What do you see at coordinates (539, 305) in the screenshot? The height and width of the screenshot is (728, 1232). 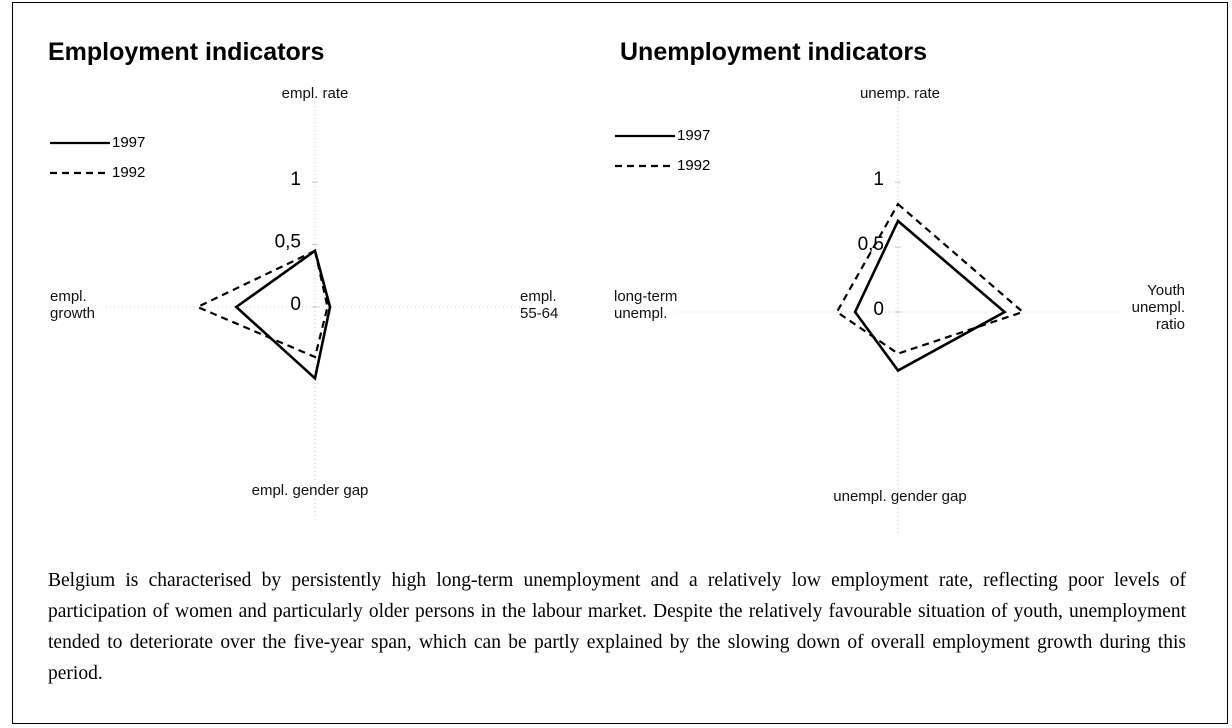 I see `axis-label: empl. 55-64` at bounding box center [539, 305].